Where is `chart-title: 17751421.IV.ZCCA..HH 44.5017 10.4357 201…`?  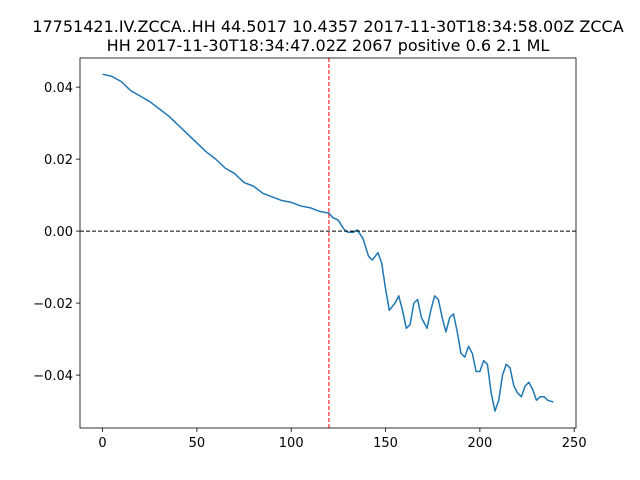
chart-title: 17751421.IV.ZCCA..HH 44.5017 10.4357 201… is located at coordinates (327, 26).